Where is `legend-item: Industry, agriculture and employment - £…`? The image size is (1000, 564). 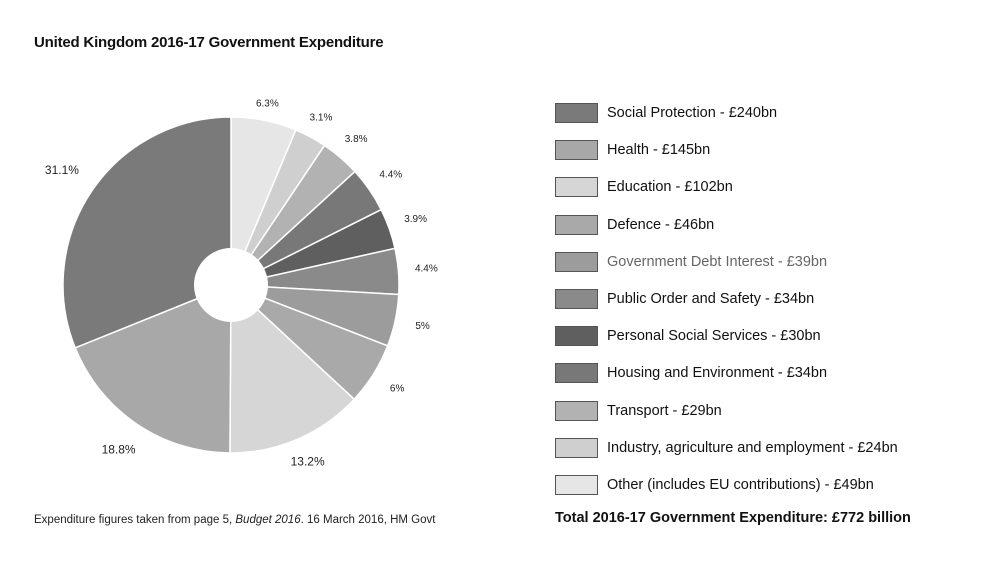
legend-item: Industry, agriculture and employment - £… is located at coordinates (775, 448).